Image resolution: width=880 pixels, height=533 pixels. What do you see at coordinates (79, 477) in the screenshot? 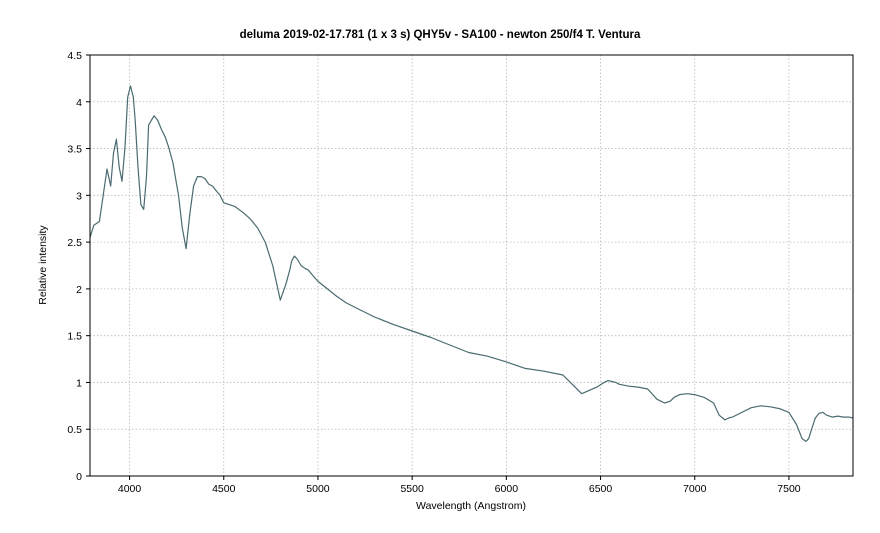
I see `y-tick-label: 0` at bounding box center [79, 477].